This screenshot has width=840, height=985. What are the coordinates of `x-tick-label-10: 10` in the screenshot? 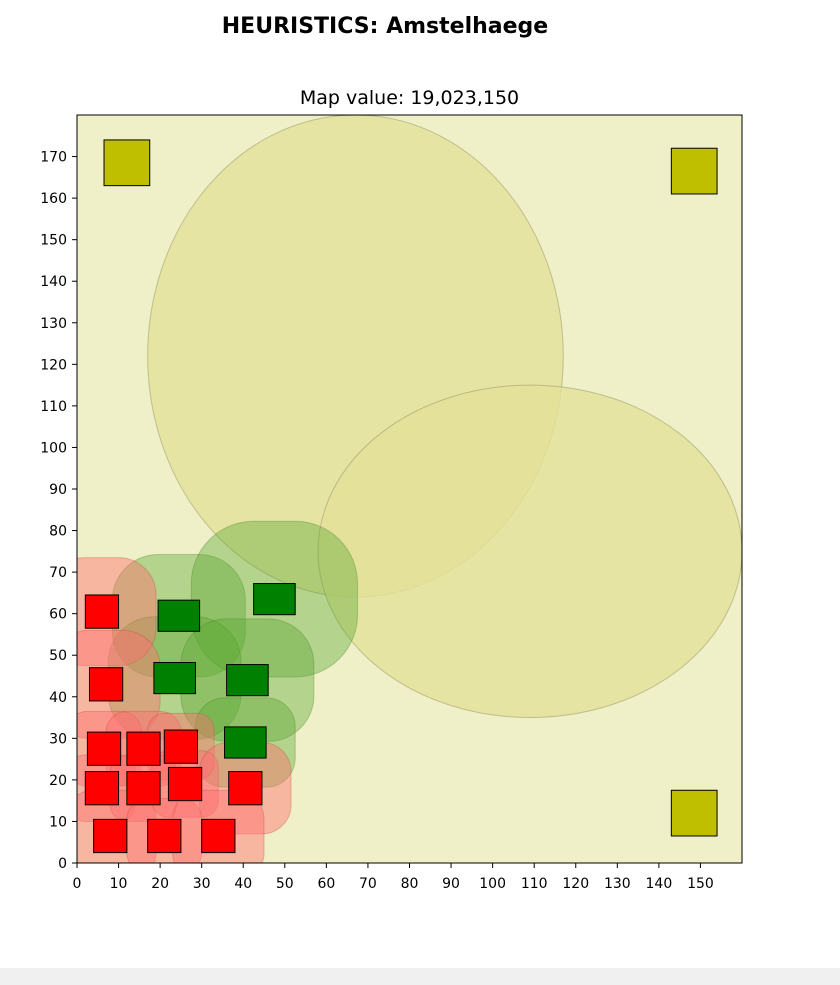 It's located at (119, 884).